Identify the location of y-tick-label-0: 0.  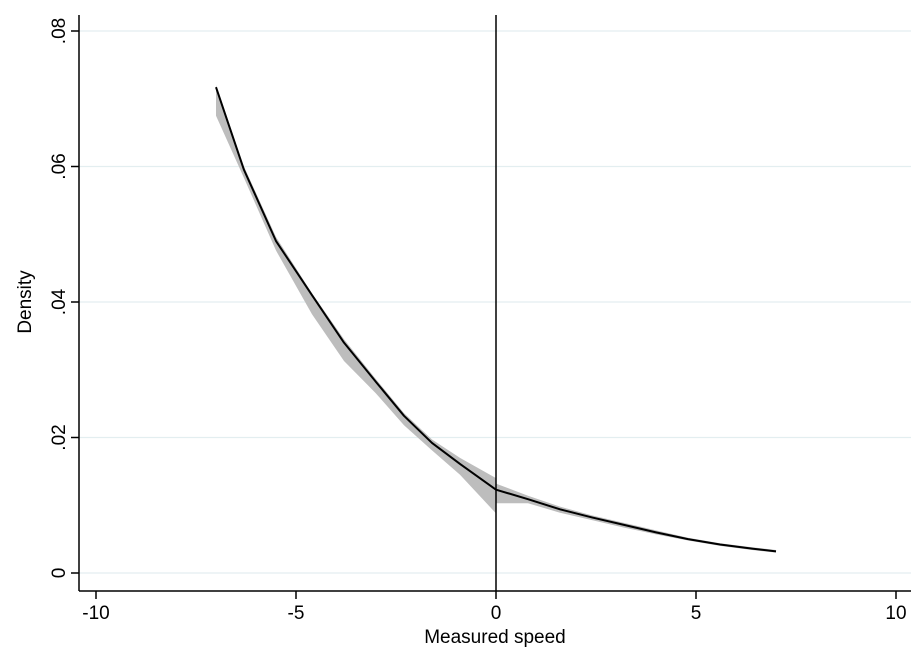
(59, 573).